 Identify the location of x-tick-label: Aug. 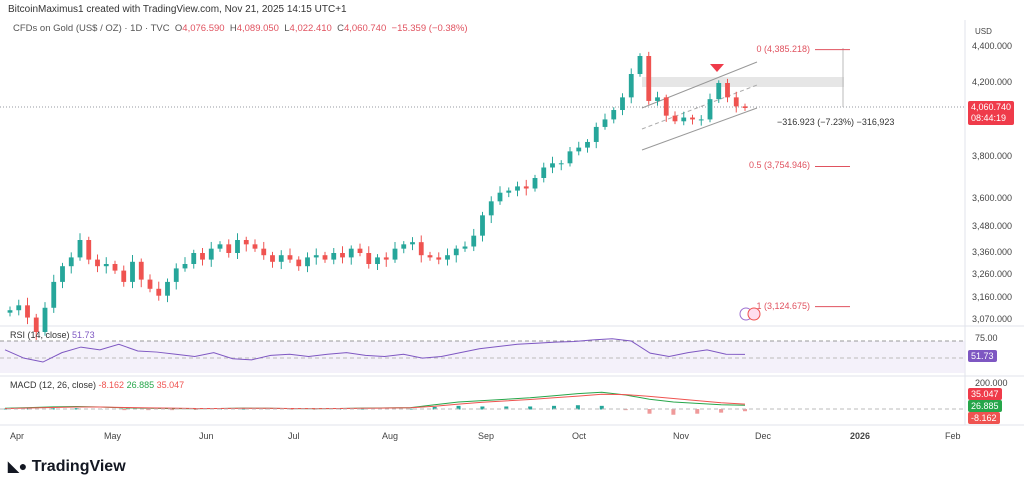
(390, 436).